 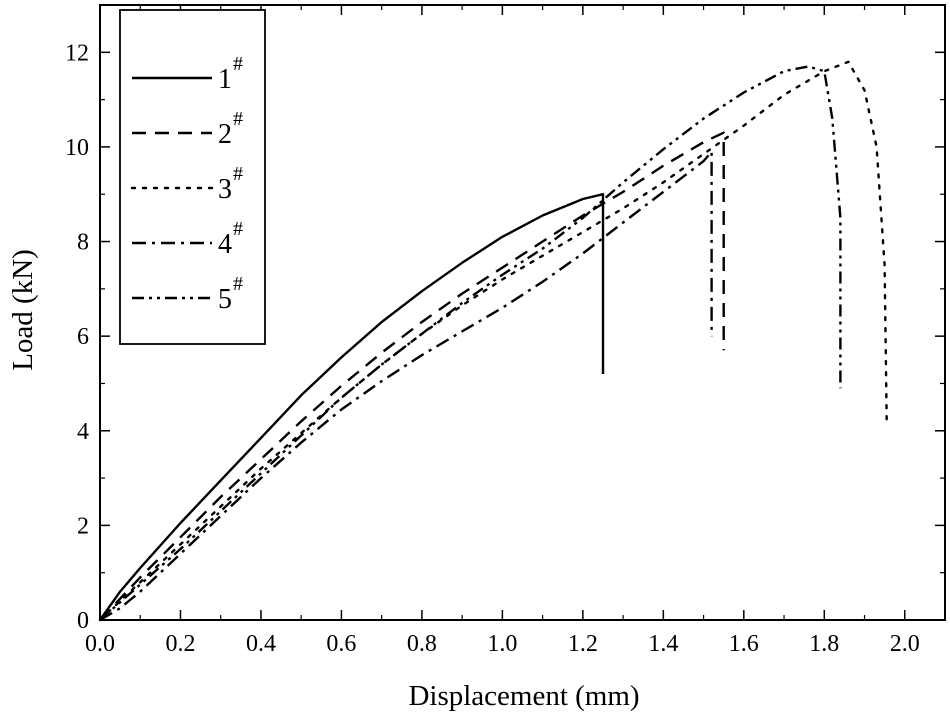 What do you see at coordinates (523, 696) in the screenshot?
I see `x-axis-title: Displacement (mm)` at bounding box center [523, 696].